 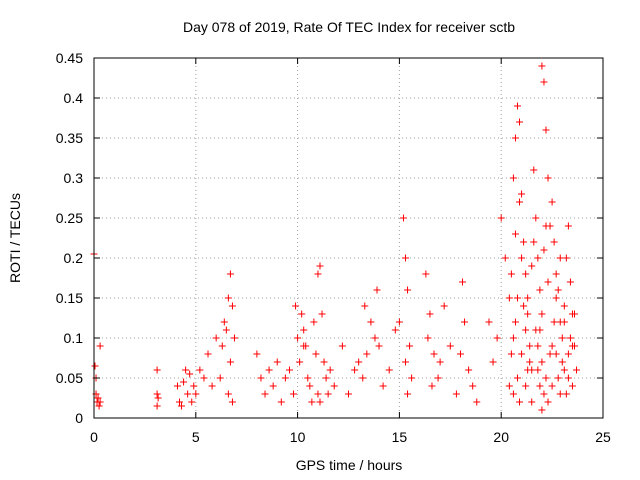 I want to click on y-tick-label: 0.05, so click(x=69, y=378).